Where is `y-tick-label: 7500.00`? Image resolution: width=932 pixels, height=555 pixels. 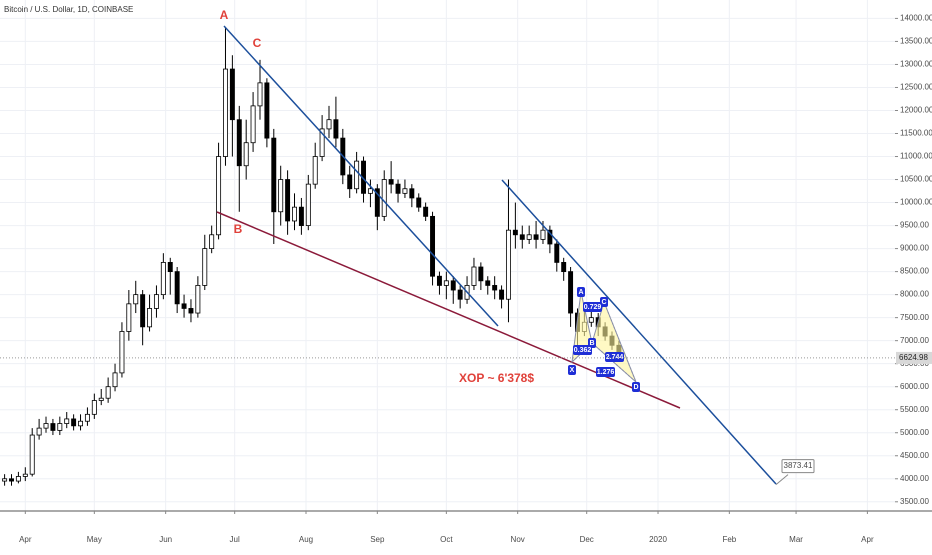
y-tick-label: 7500.00 is located at coordinates (914, 317).